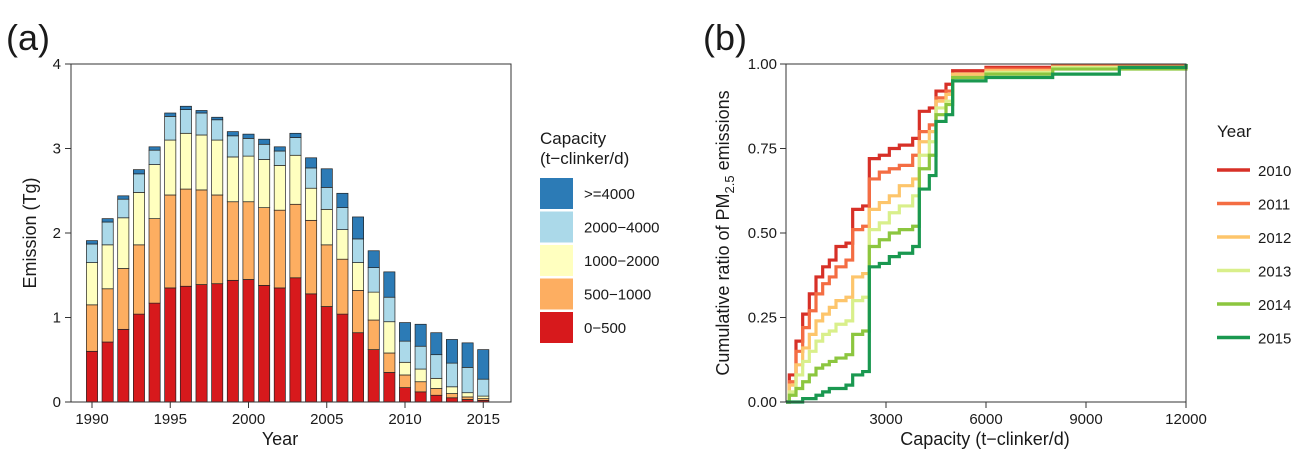 The image size is (1299, 457). What do you see at coordinates (1274, 305) in the screenshot?
I see `b-legend-label-2014: 2014` at bounding box center [1274, 305].